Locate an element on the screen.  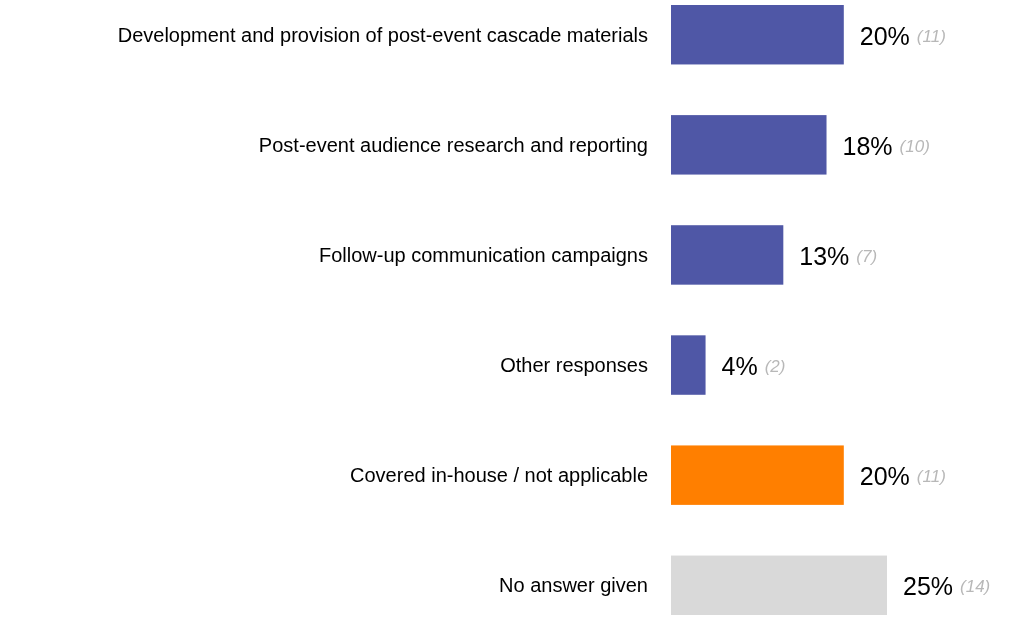
data-label: 18% (10) is located at coordinates (886, 145).